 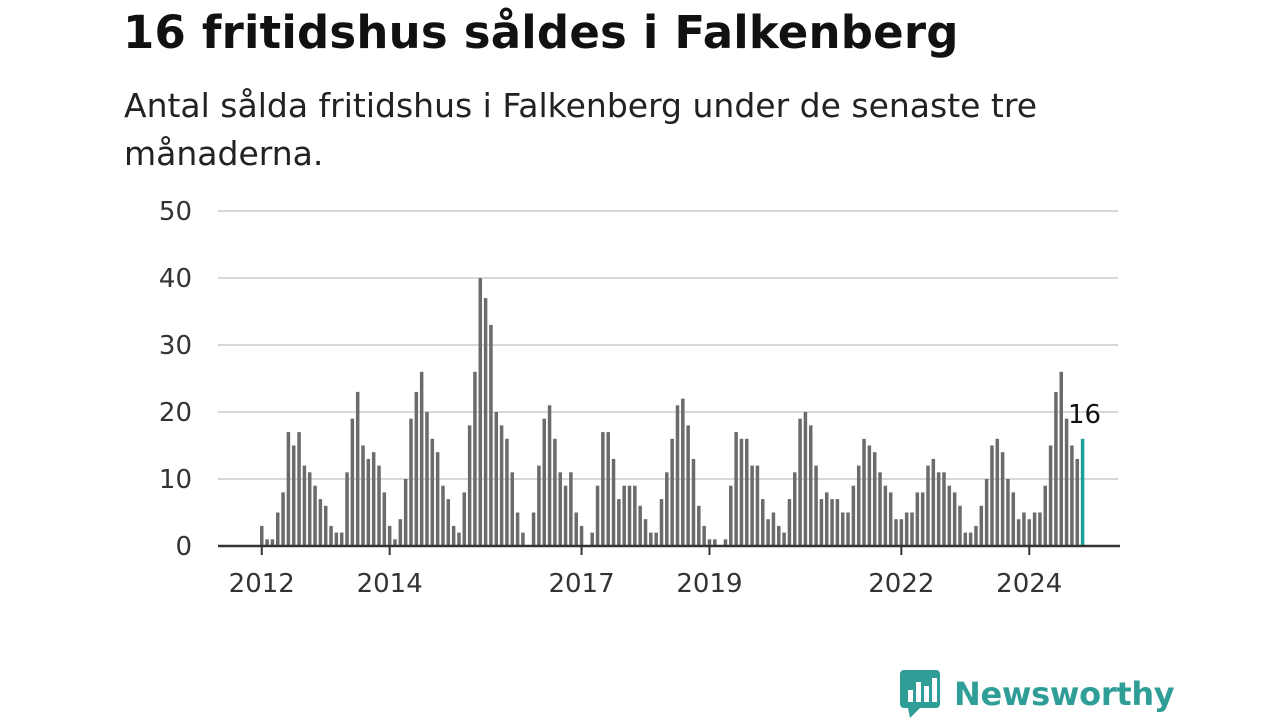 What do you see at coordinates (1064, 694) in the screenshot?
I see `brand-name: Newsworthy` at bounding box center [1064, 694].